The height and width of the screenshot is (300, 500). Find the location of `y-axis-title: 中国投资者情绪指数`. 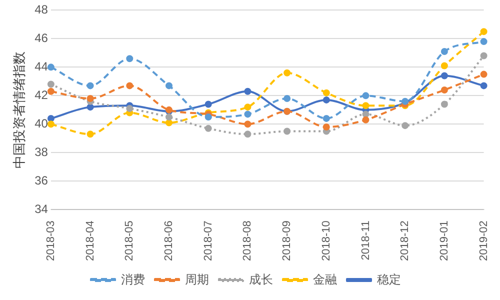

y-axis-title: 中国投资者情绪指数 is located at coordinates (18, 109).